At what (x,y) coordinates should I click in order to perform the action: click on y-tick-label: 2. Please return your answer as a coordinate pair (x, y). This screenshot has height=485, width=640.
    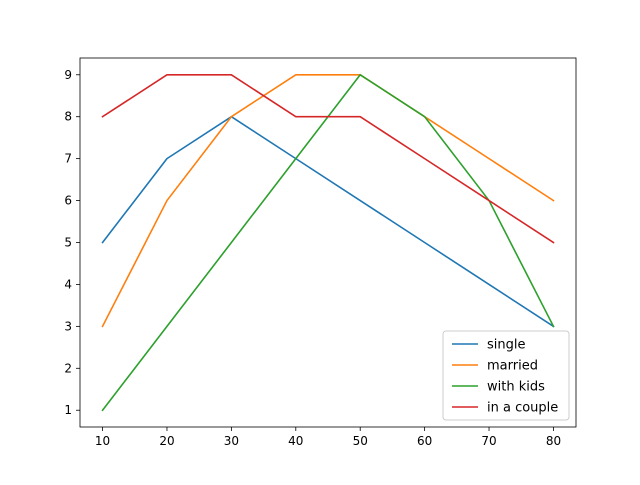
    Looking at the image, I should click on (68, 368).